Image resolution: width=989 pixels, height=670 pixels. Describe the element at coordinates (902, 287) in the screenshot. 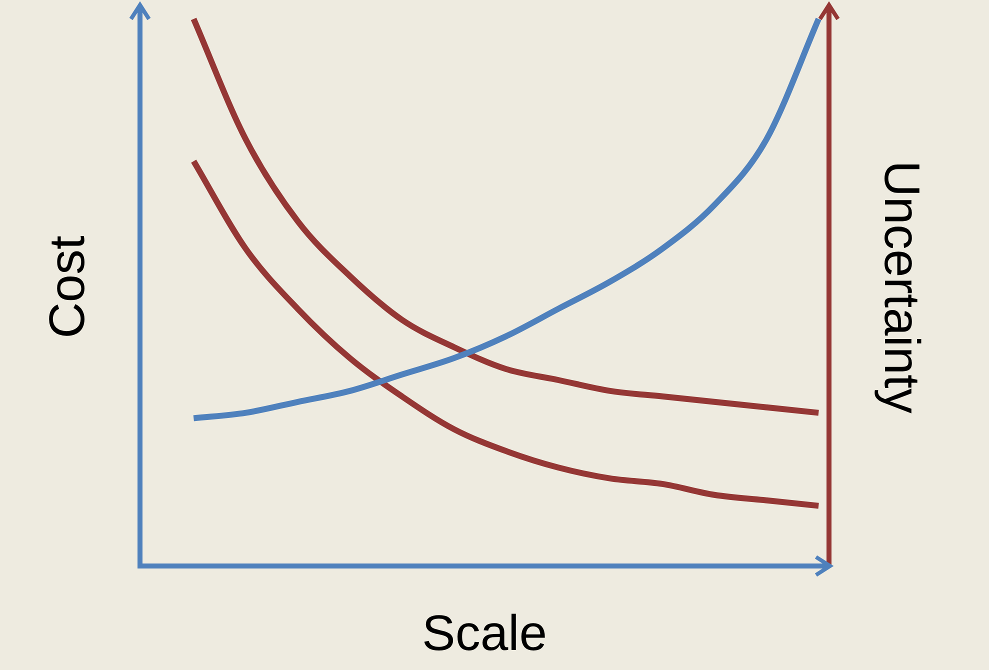

I see `y2-axis-title: Uncertainty` at that location.